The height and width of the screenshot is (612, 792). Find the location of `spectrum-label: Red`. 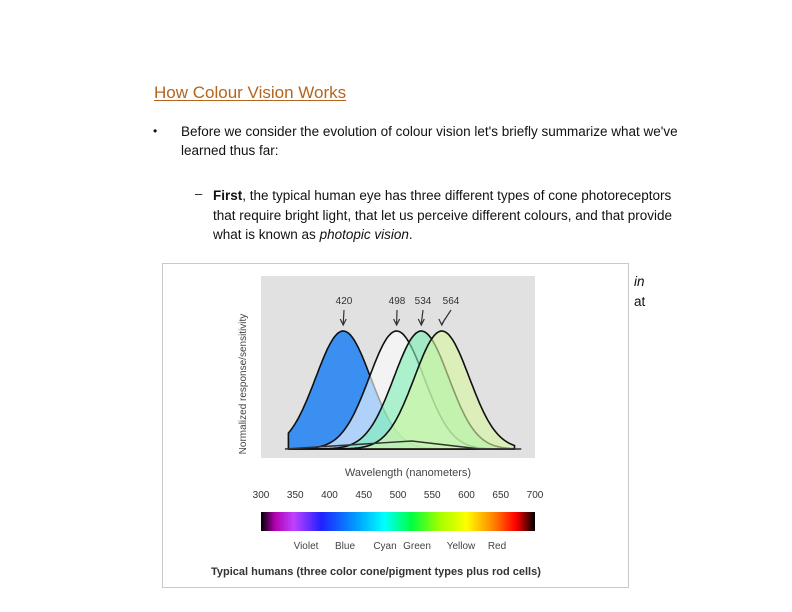

spectrum-label: Red is located at coordinates (497, 546).